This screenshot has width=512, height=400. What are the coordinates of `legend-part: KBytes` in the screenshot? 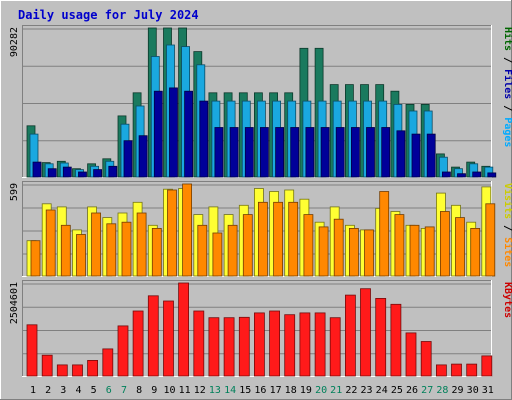 It's located at (507, 300).